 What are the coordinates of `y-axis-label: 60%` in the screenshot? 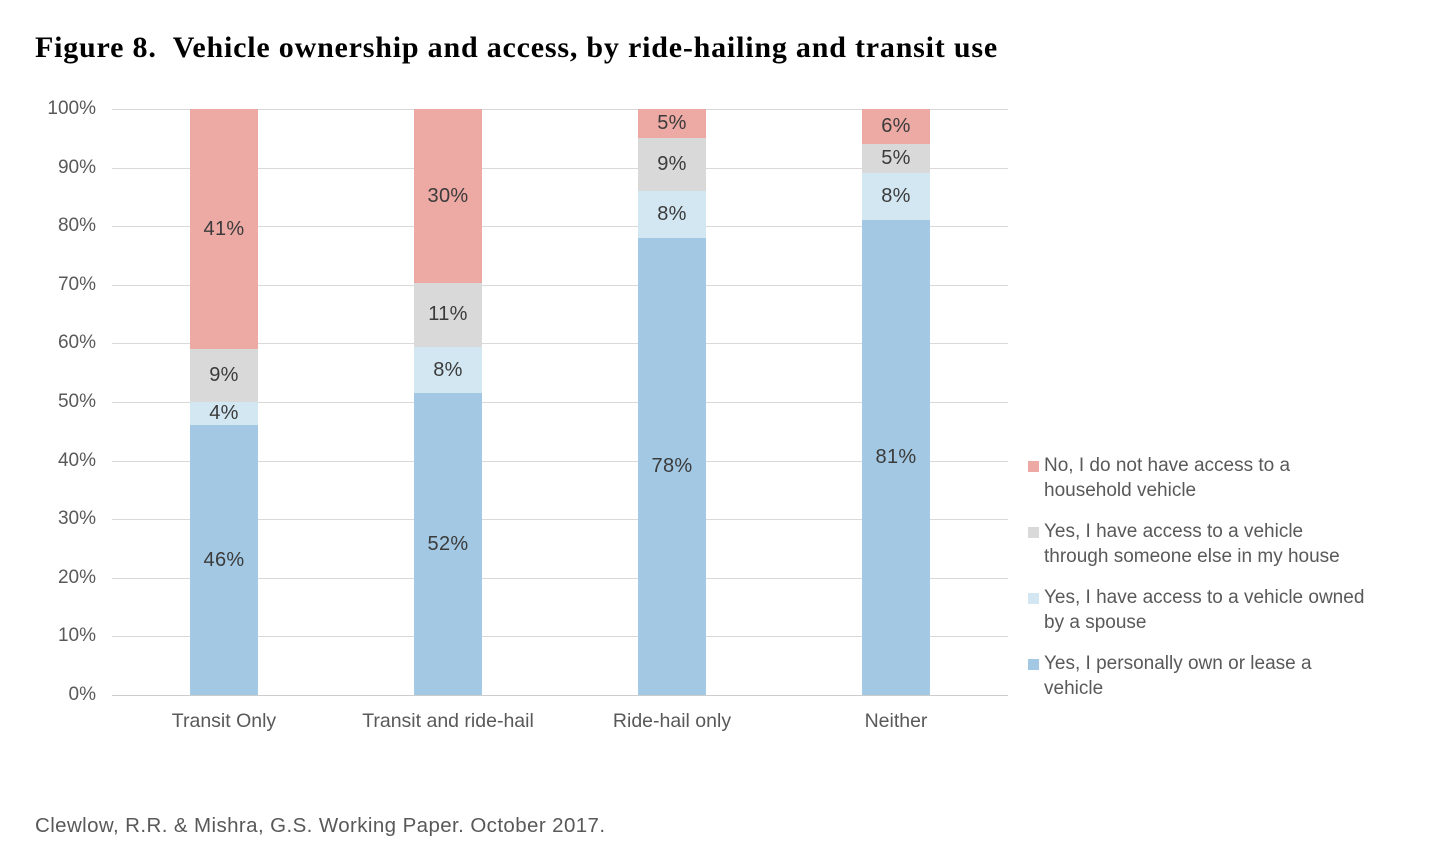 It's located at (76, 343).